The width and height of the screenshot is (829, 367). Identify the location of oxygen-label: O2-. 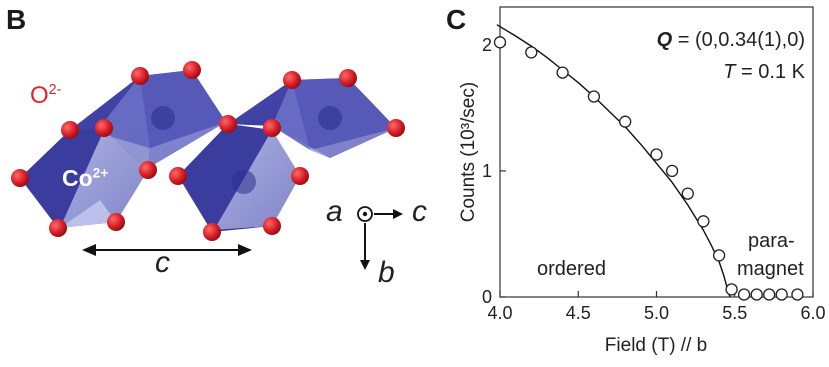
(46, 95).